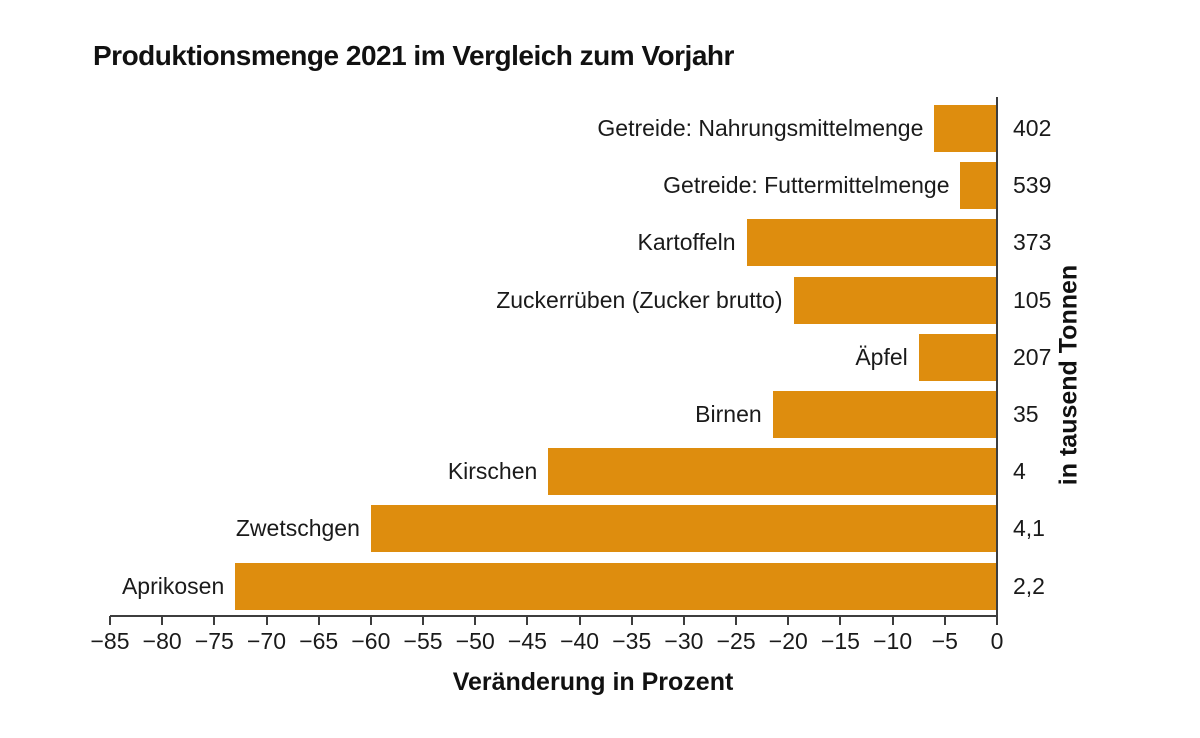  I want to click on x-tick-label: −80, so click(162, 641).